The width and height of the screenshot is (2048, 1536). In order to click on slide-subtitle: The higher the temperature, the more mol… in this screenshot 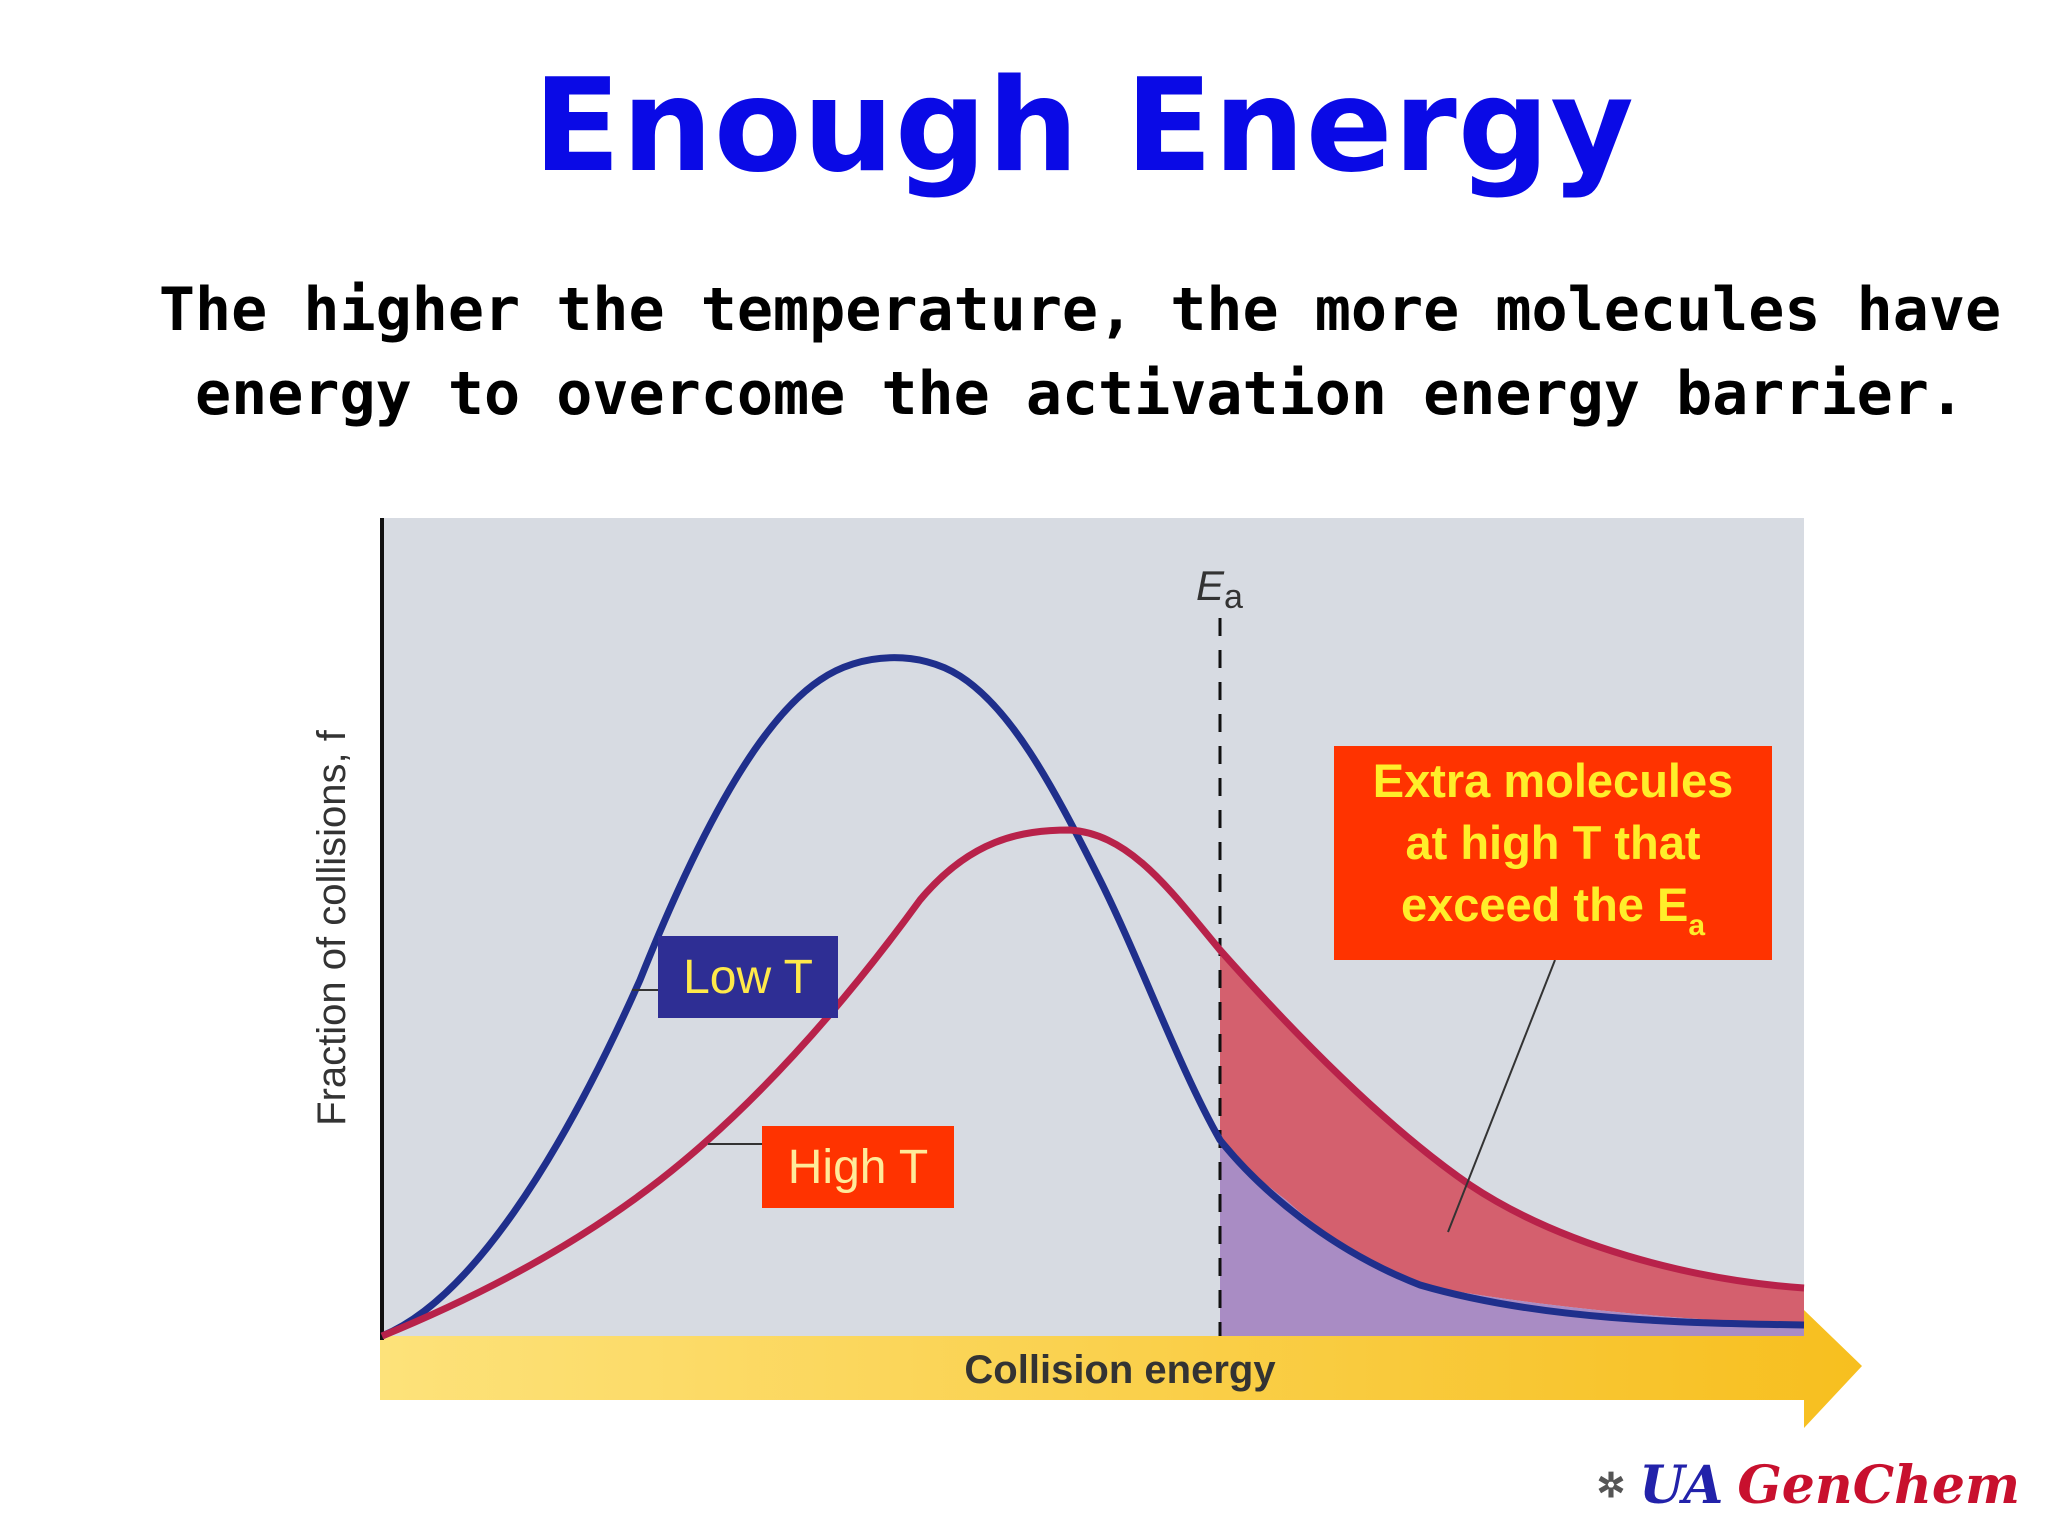, I will do `click(1080, 352)`.